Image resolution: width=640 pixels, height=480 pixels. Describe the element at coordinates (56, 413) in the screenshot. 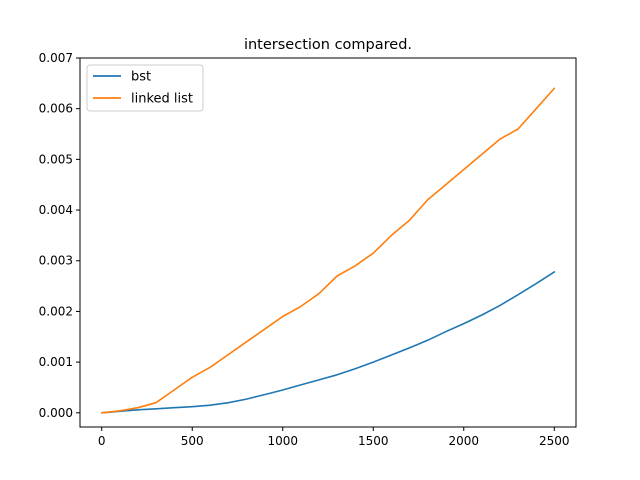

I see `y-tick-label: 0.000` at that location.